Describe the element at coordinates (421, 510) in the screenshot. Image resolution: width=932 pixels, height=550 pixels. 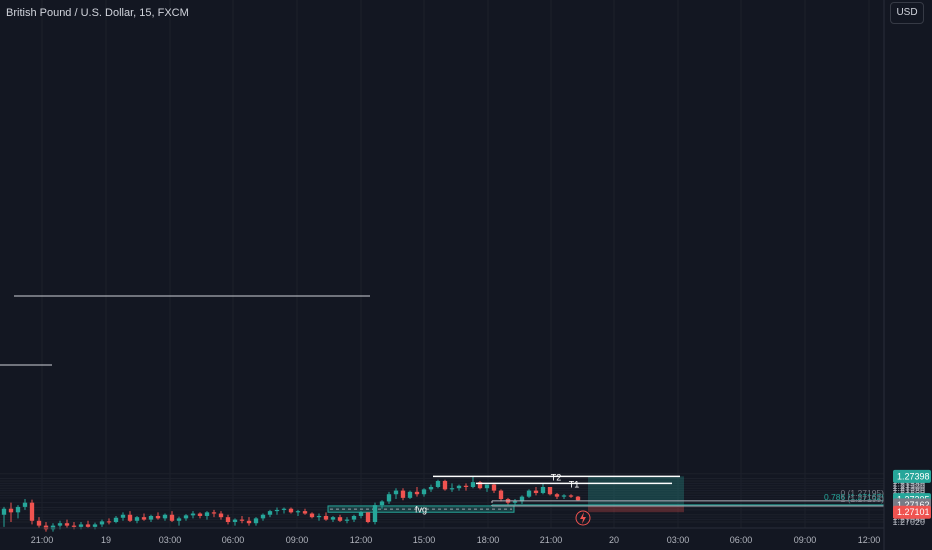
I see `fvg-label: fvg` at that location.